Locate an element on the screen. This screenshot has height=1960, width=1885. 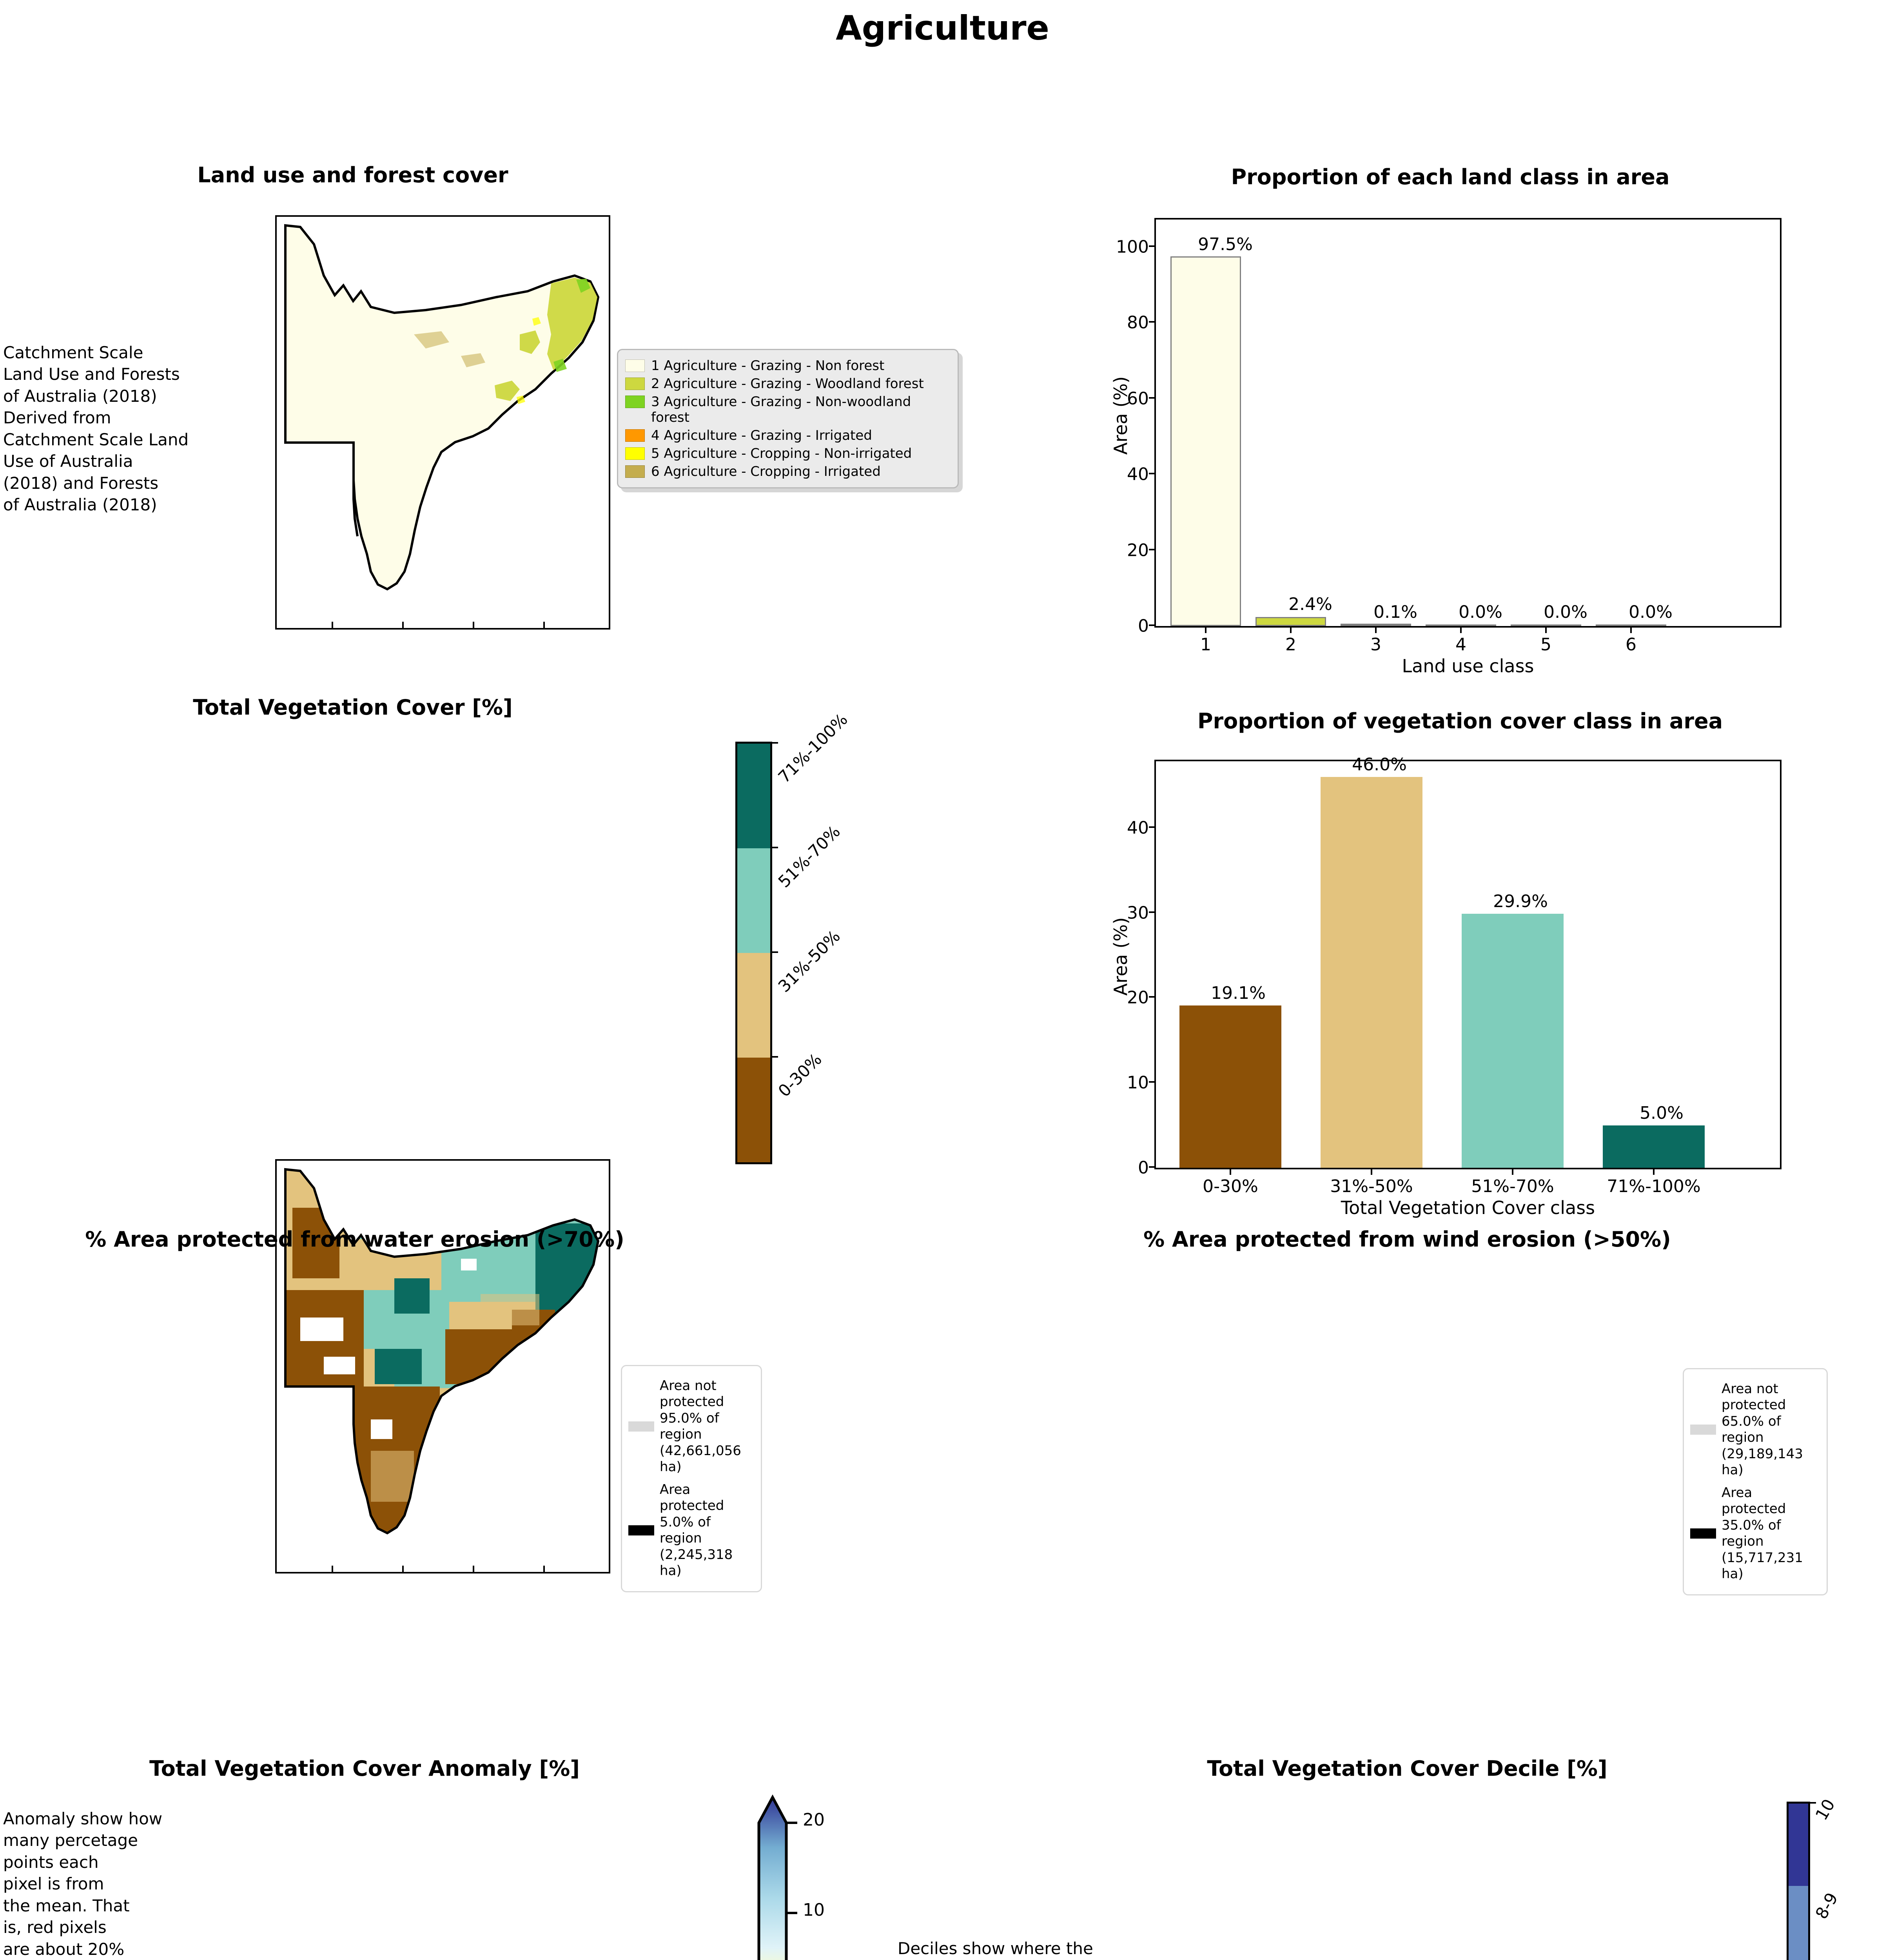
chart2-ytick-30: 30 is located at coordinates (1138, 913).